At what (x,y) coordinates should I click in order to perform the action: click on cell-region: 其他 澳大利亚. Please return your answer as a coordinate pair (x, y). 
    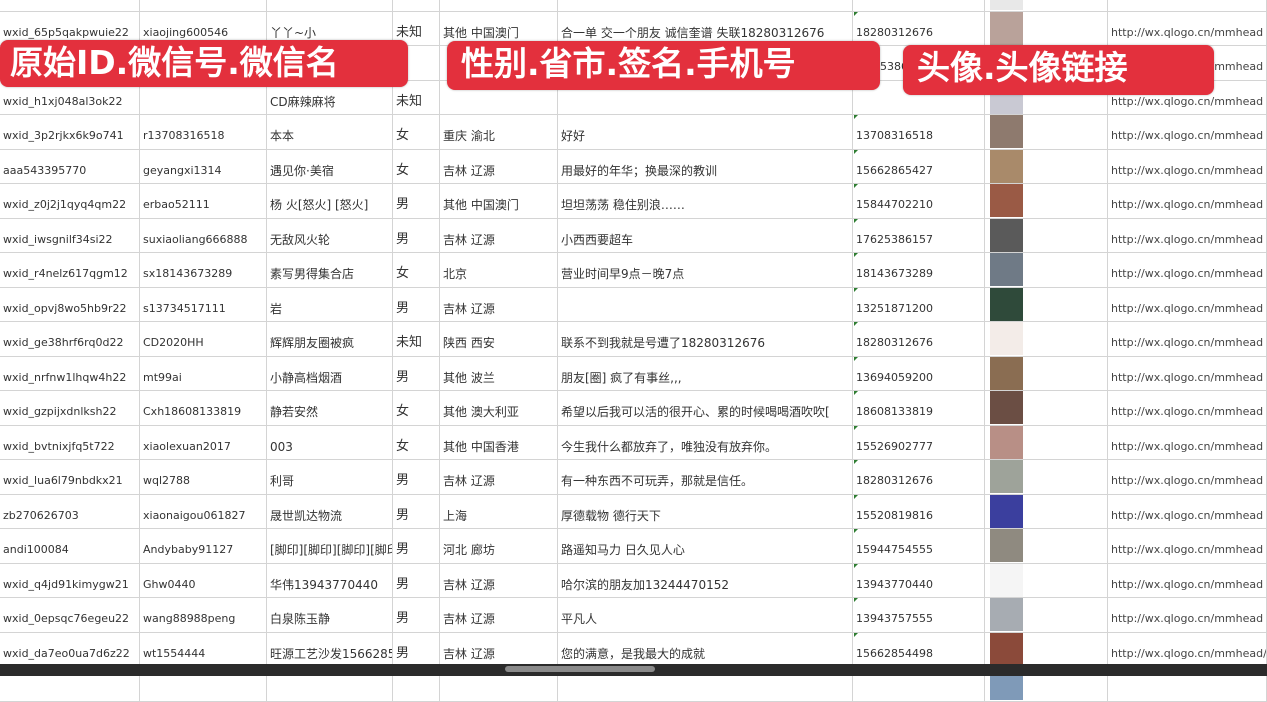
    Looking at the image, I should click on (499, 407).